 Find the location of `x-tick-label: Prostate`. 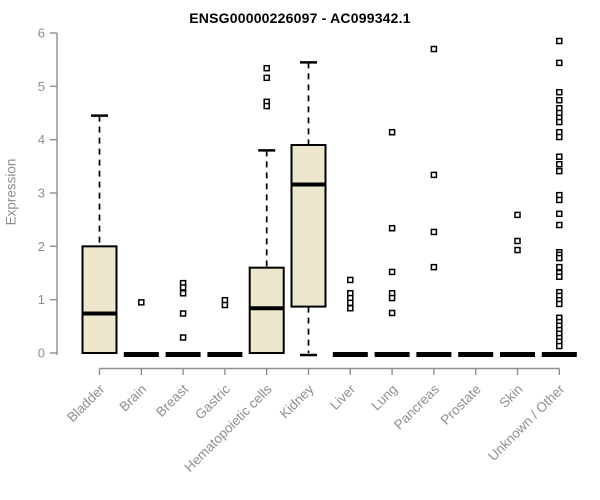

x-tick-label: Prostate is located at coordinates (461, 405).